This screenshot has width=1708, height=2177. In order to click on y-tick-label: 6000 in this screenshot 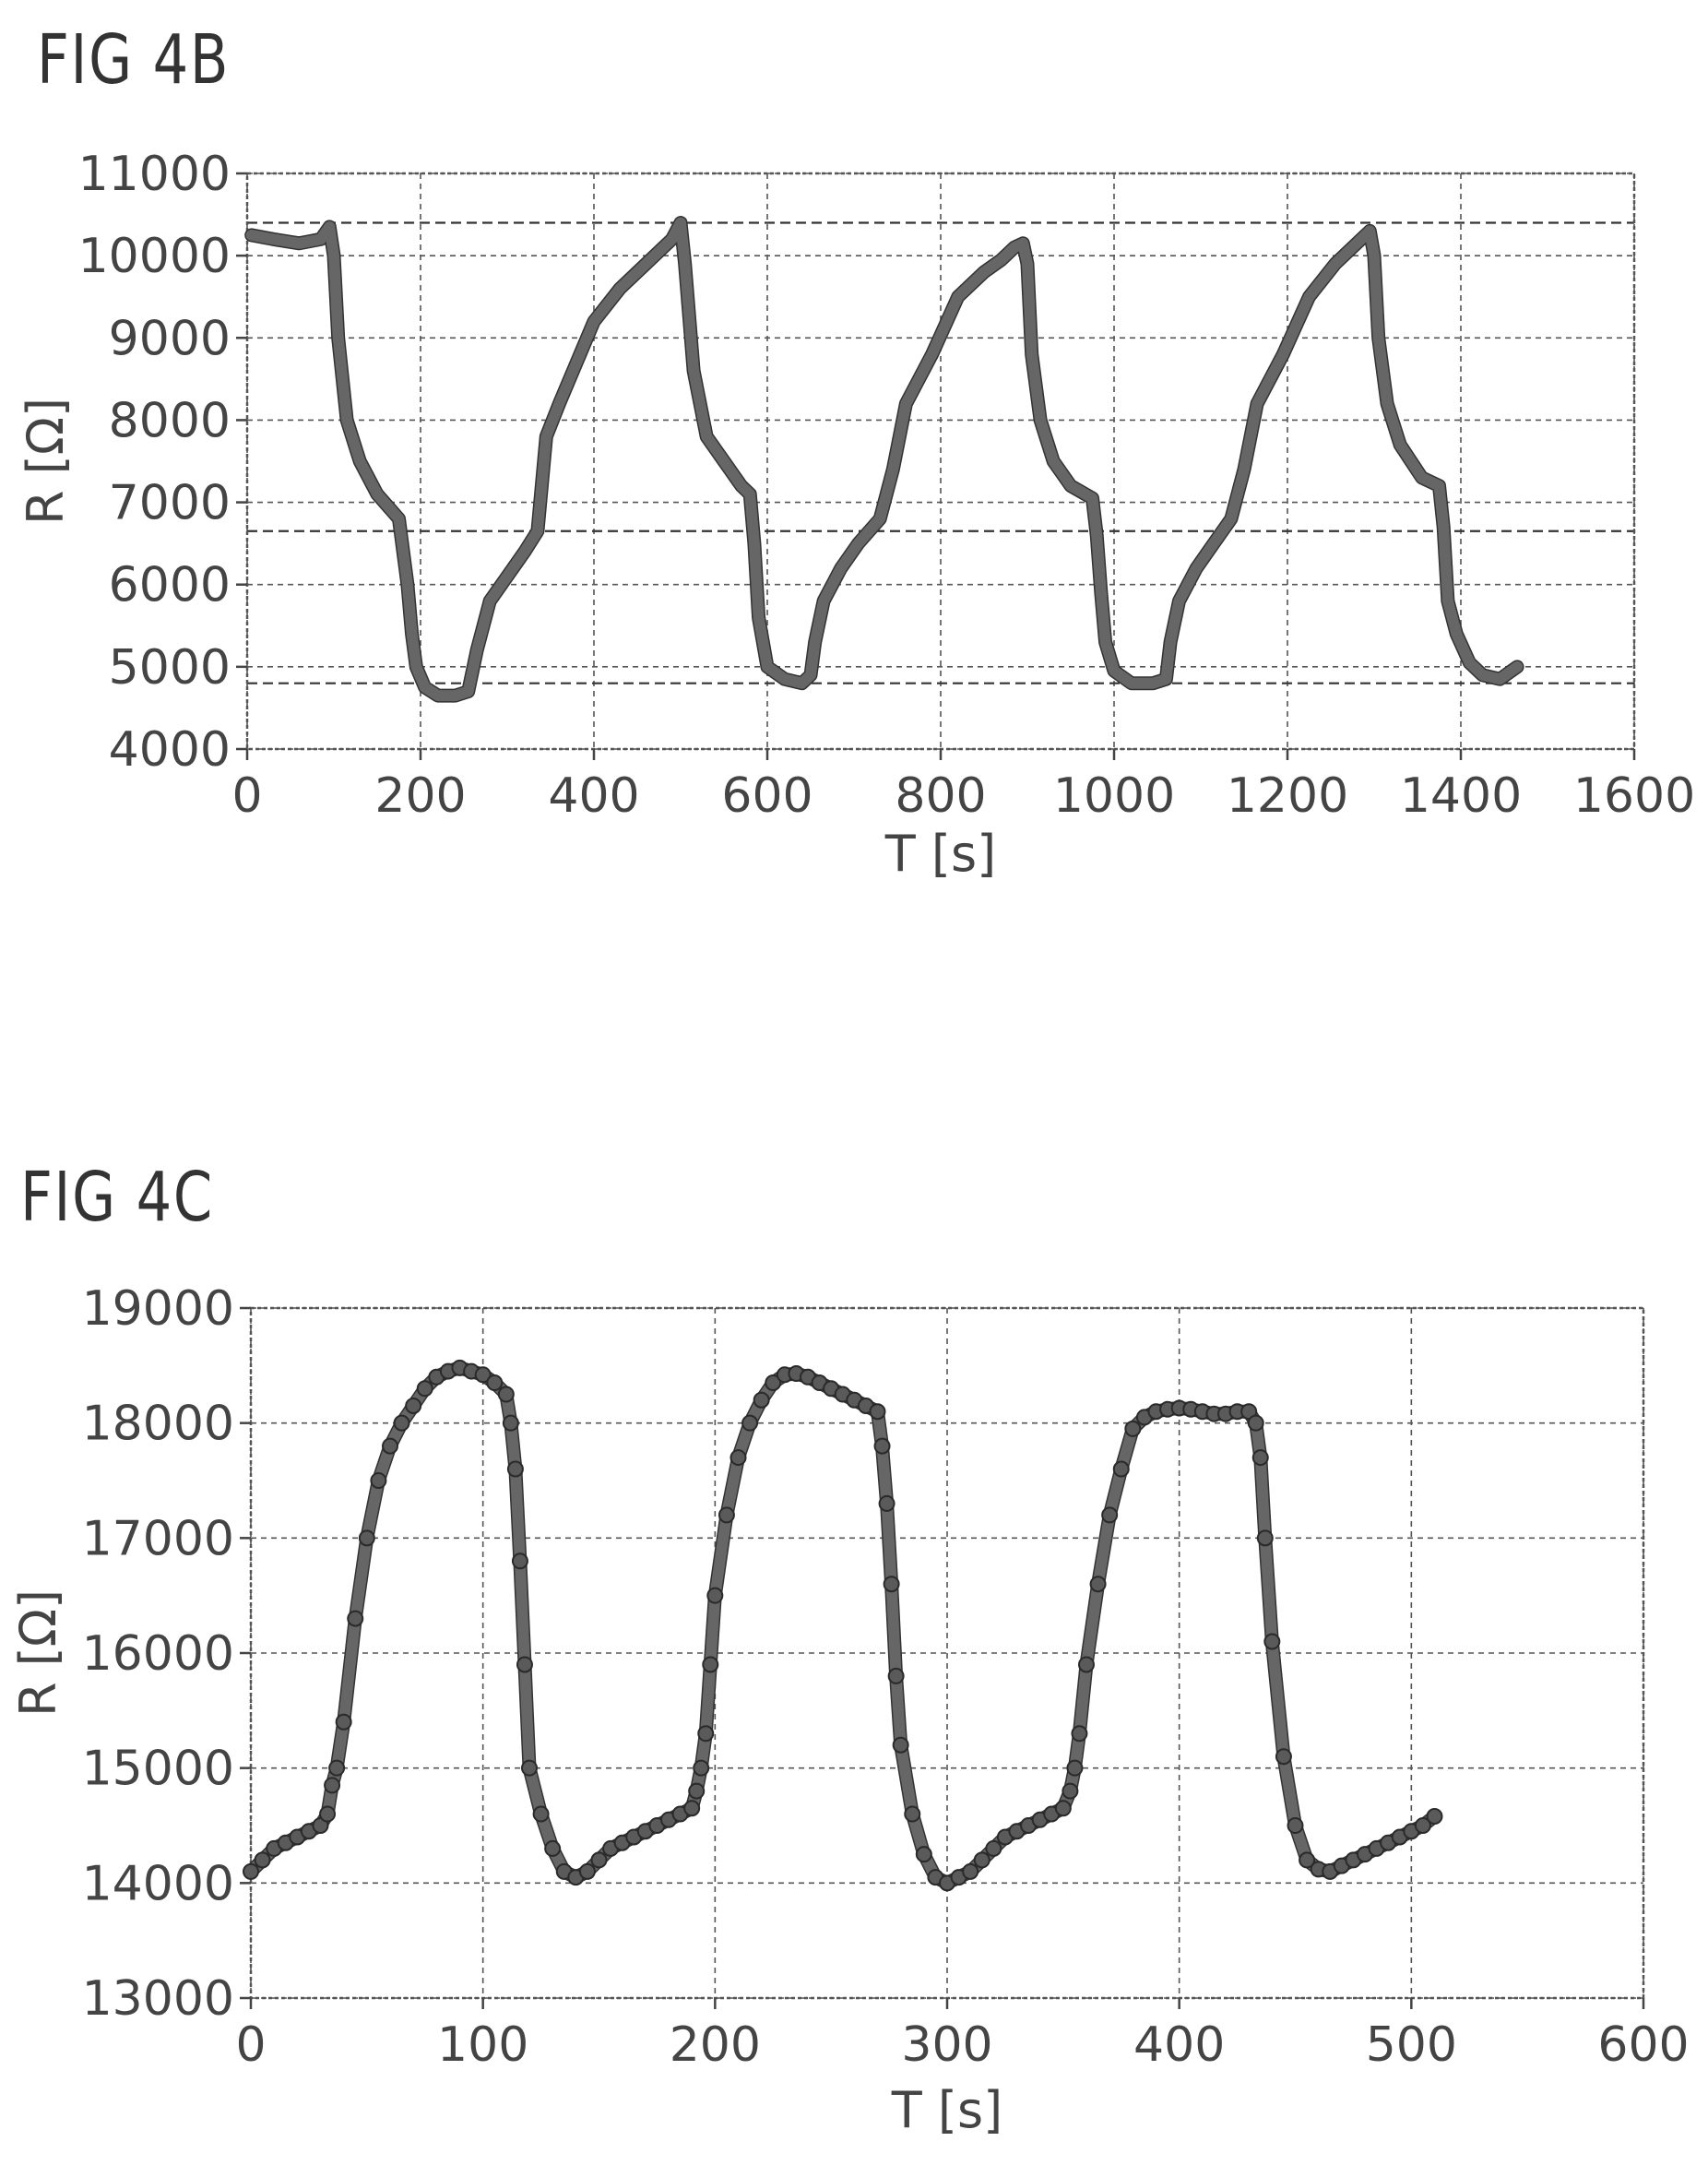, I will do `click(170, 585)`.